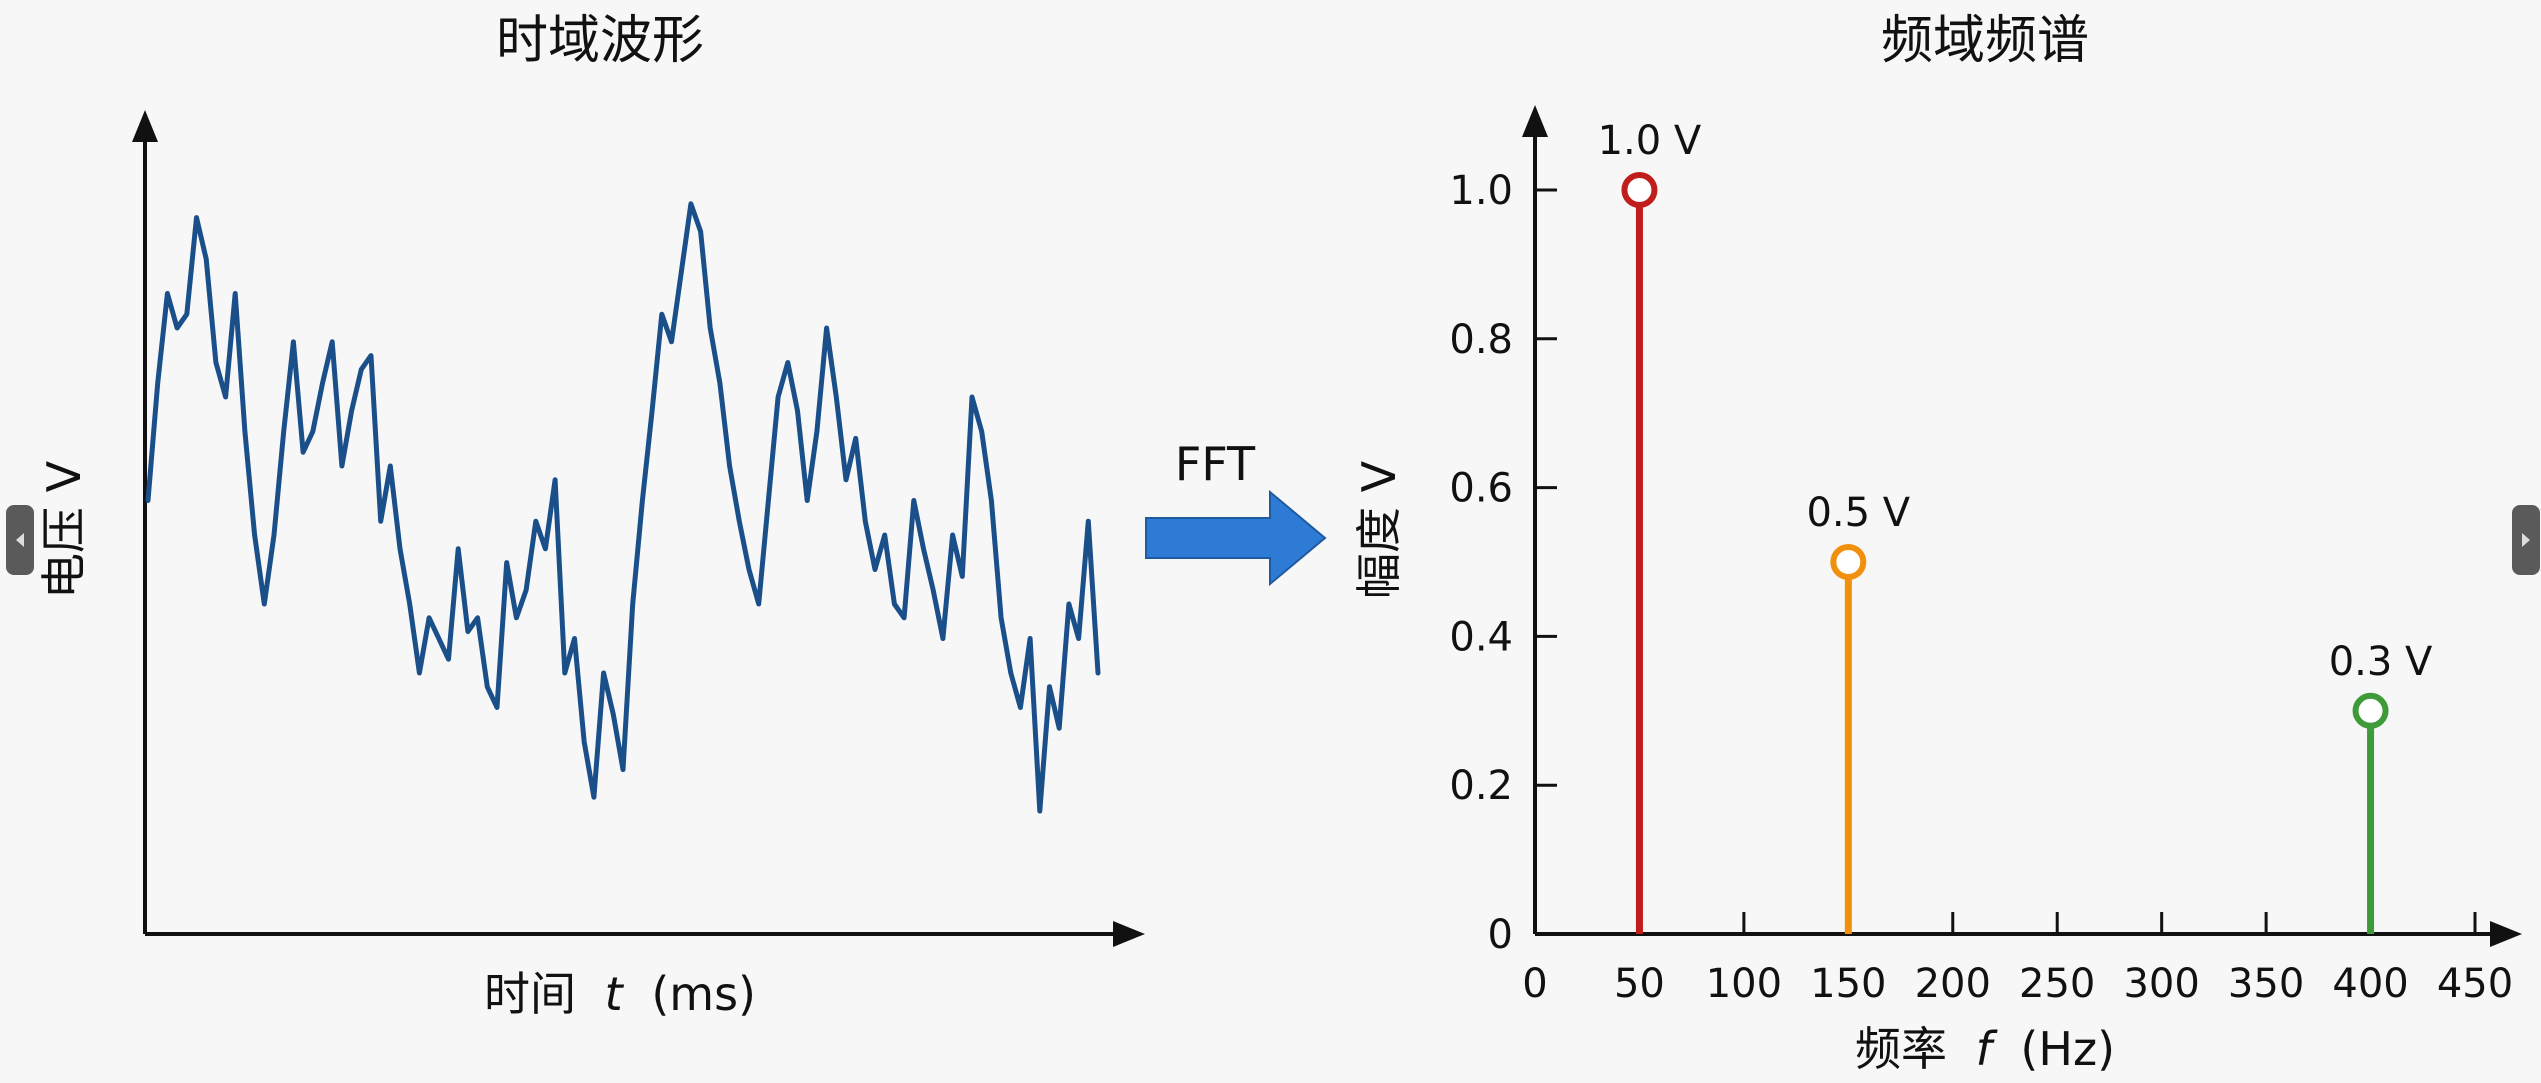 Image resolution: width=2541 pixels, height=1083 pixels. I want to click on time-x-label-var: t, so click(615, 994).